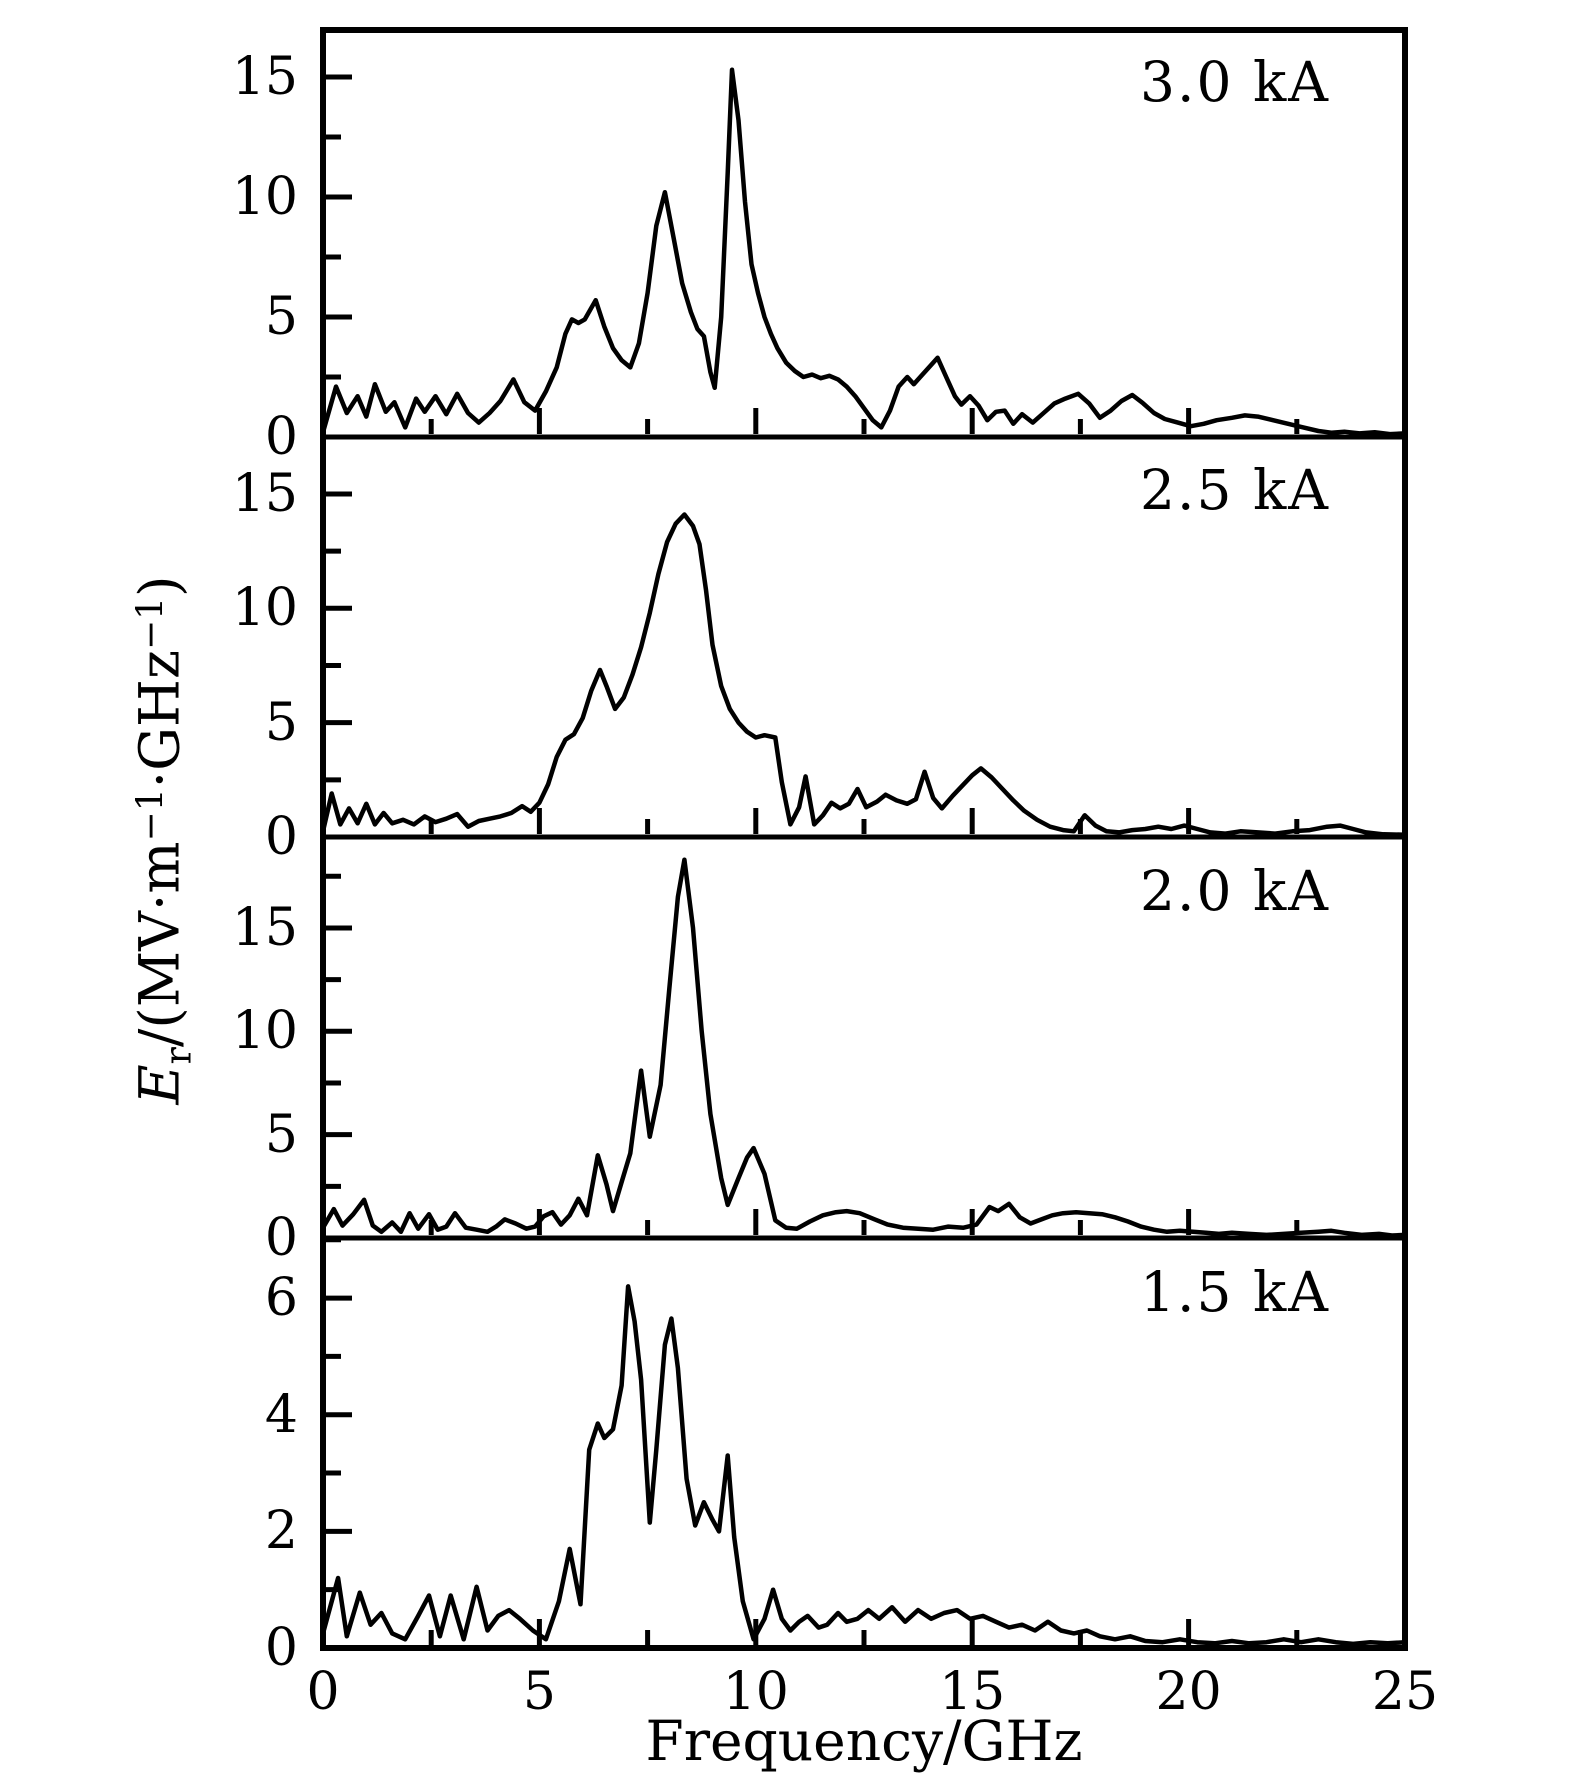 The width and height of the screenshot is (1575, 1791). I want to click on panel-annotation-2.0kA: 2.0 kA, so click(1235, 891).